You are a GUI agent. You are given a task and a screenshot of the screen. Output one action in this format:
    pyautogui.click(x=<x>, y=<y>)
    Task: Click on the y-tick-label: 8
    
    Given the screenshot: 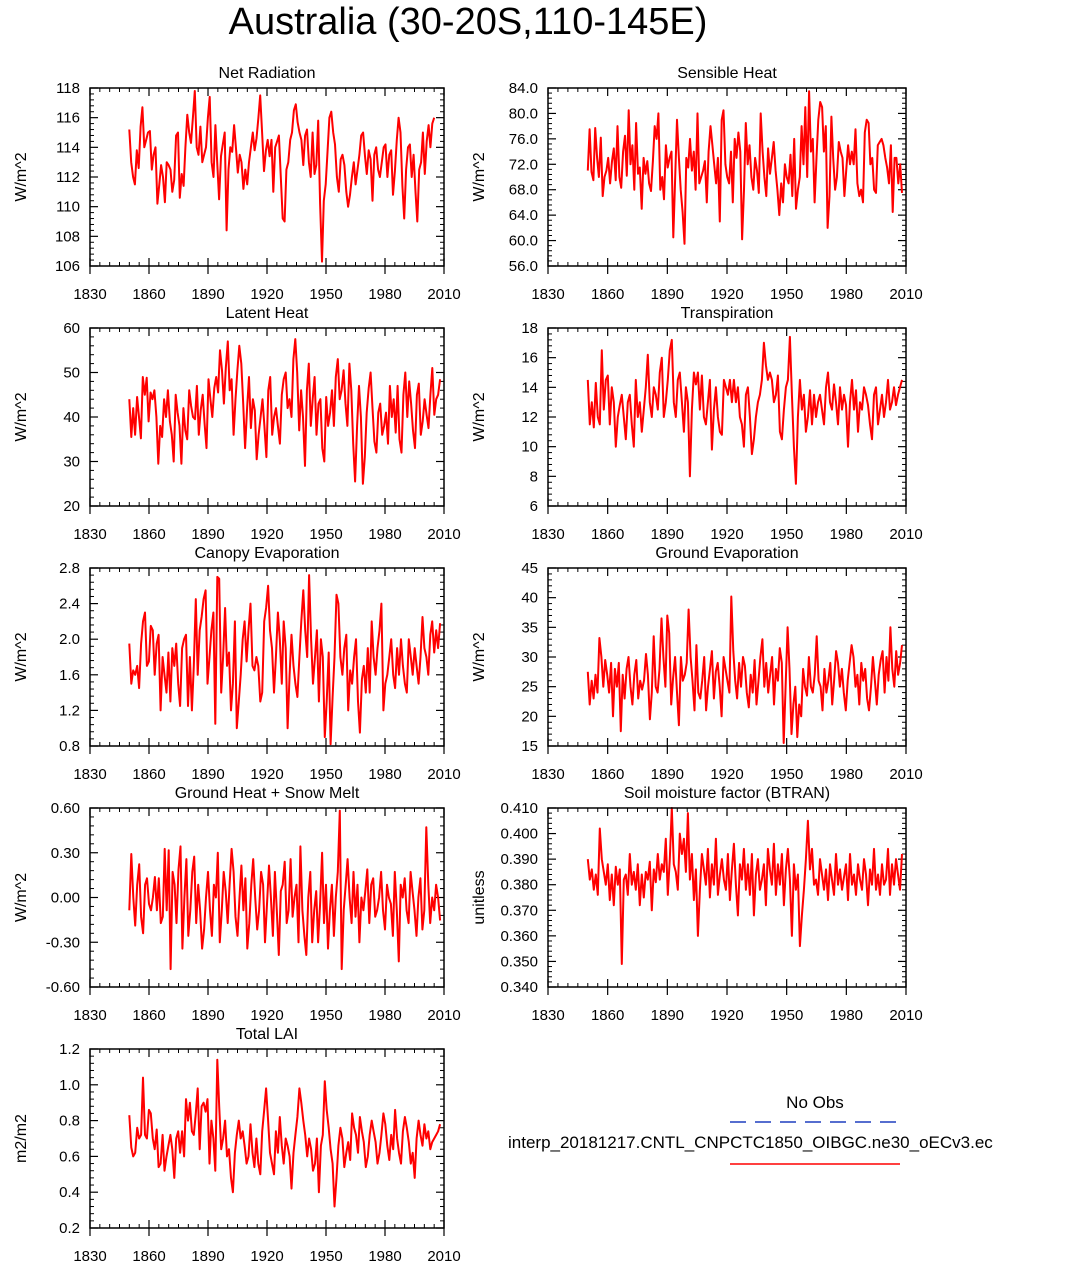 What is the action you would take?
    pyautogui.click(x=534, y=476)
    